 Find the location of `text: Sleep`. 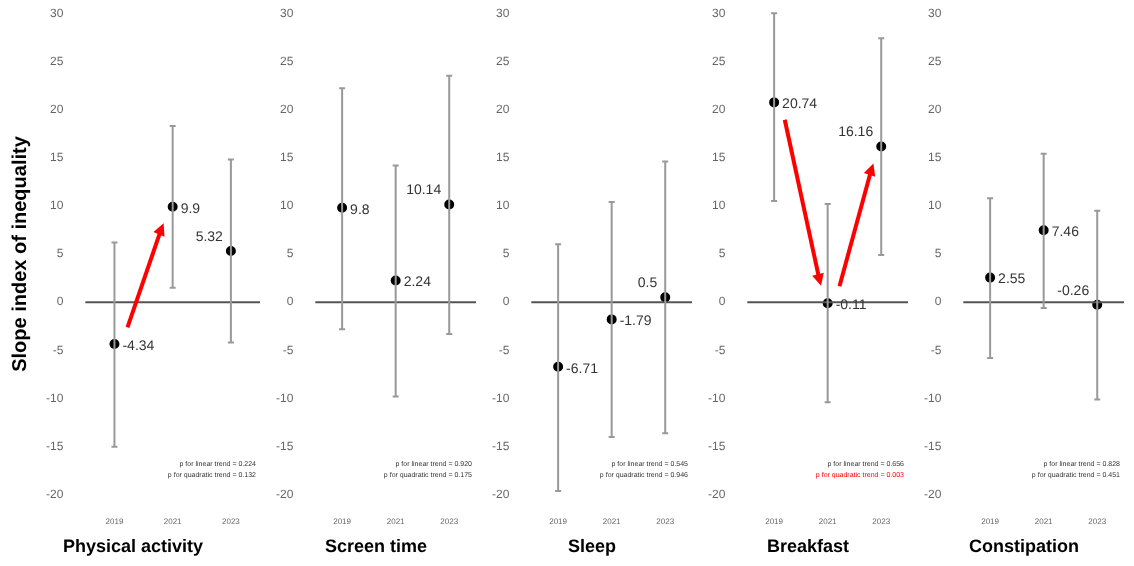

text: Sleep is located at coordinates (592, 546).